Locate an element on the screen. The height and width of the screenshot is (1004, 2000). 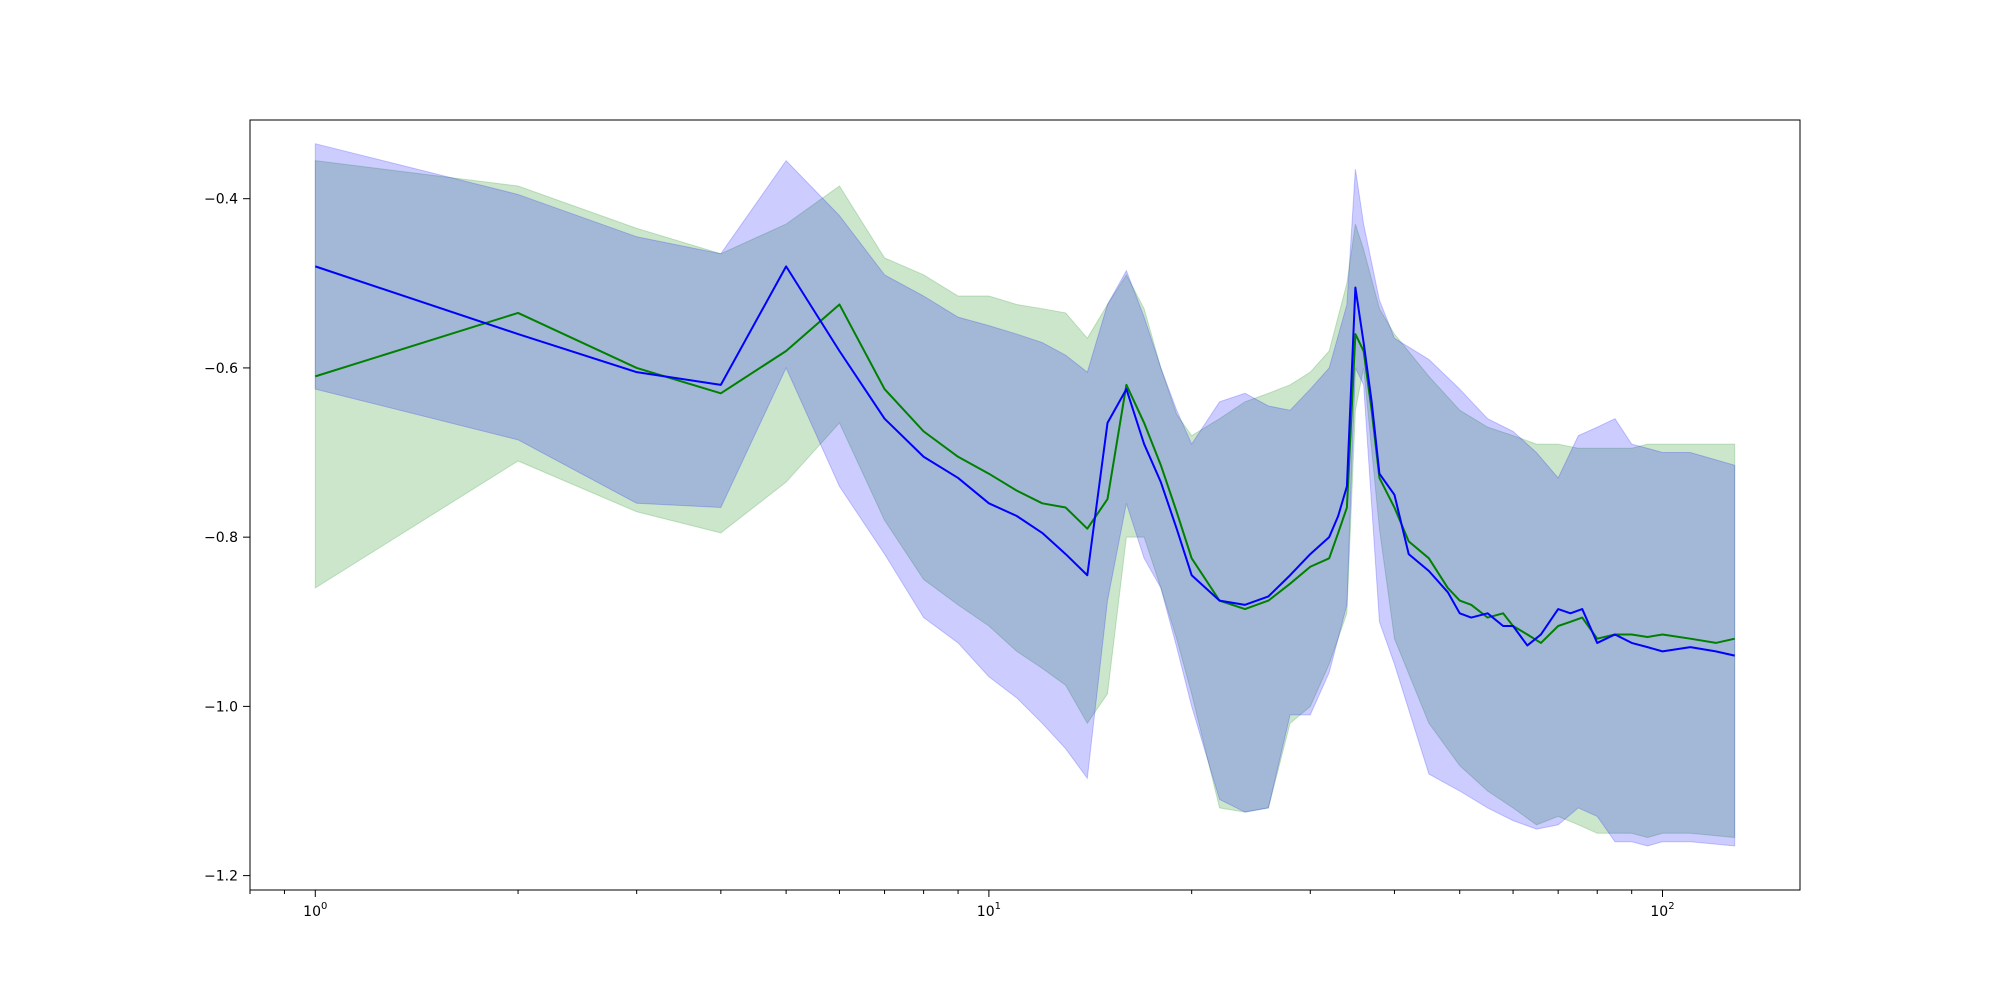
y-tick-label: −0.8 is located at coordinates (221, 538).